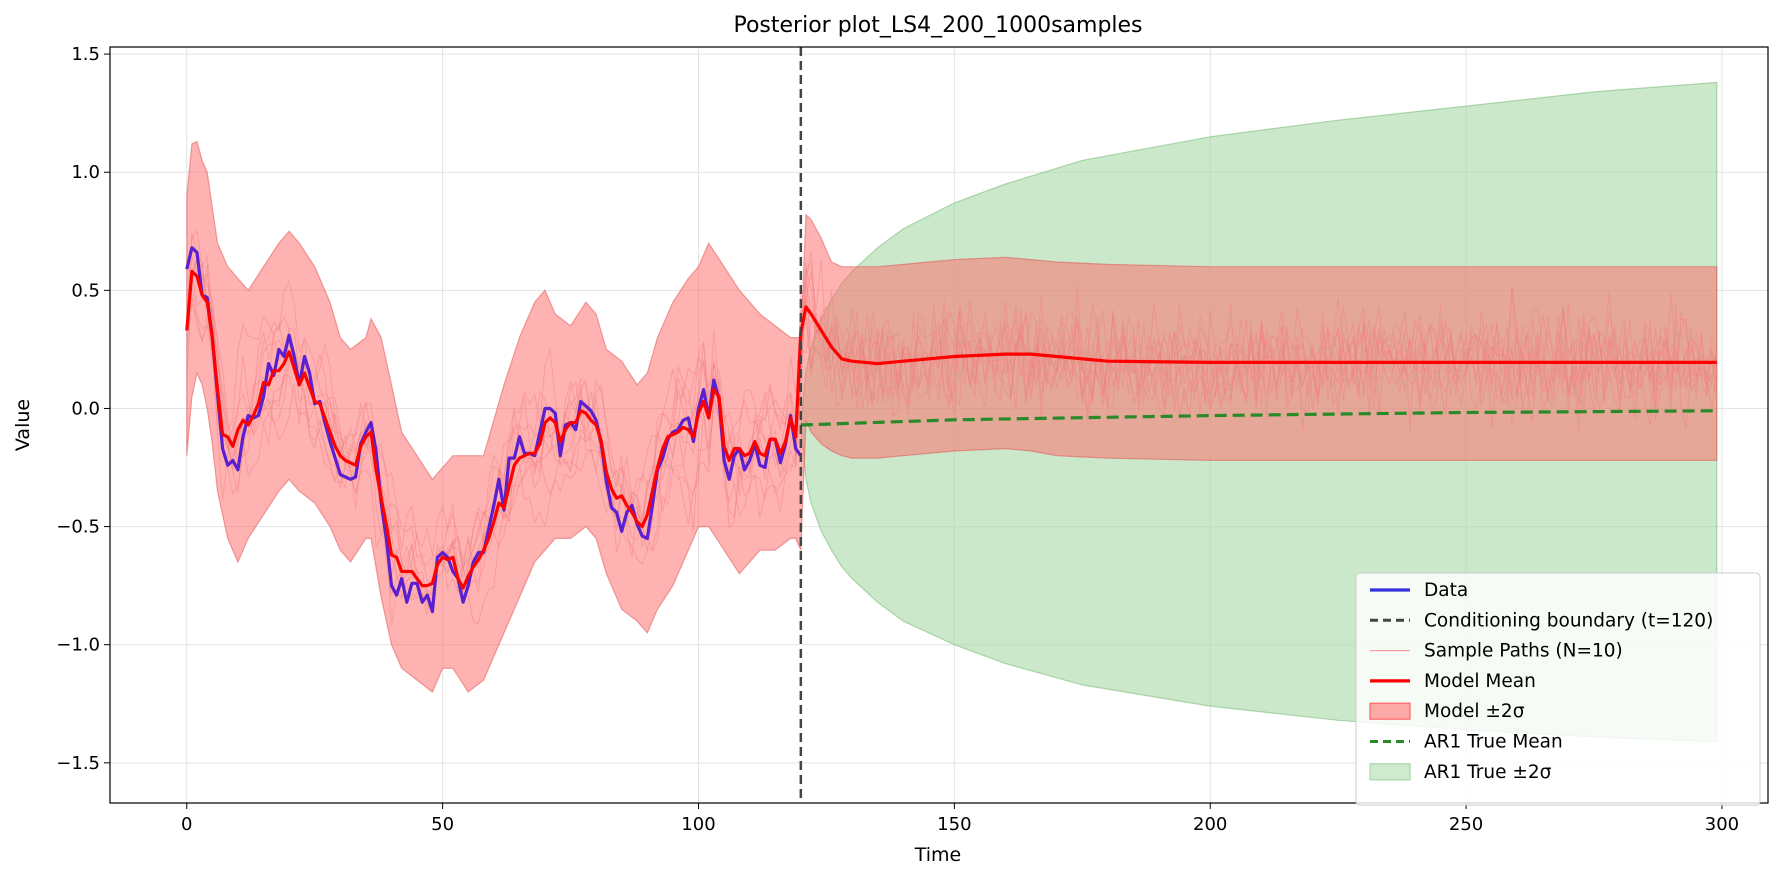 The width and height of the screenshot is (1784, 885). Describe the element at coordinates (1474, 711) in the screenshot. I see `legend-label: Model ±2σ` at that location.